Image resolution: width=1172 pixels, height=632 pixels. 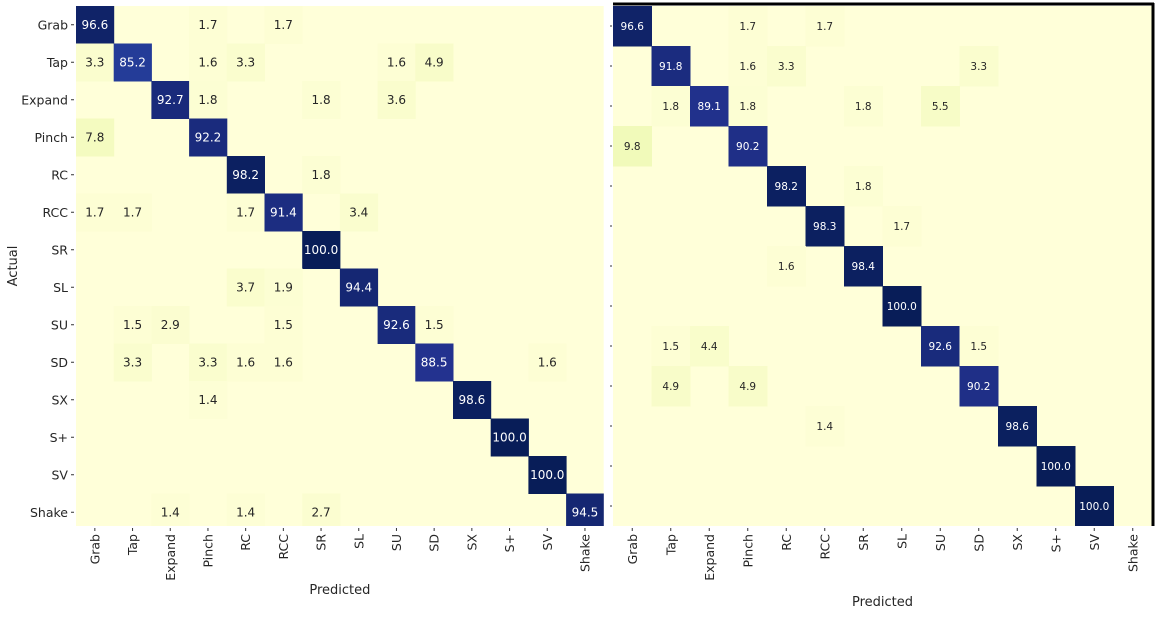 I want to click on x-tick-label: RCC, so click(x=824, y=547).